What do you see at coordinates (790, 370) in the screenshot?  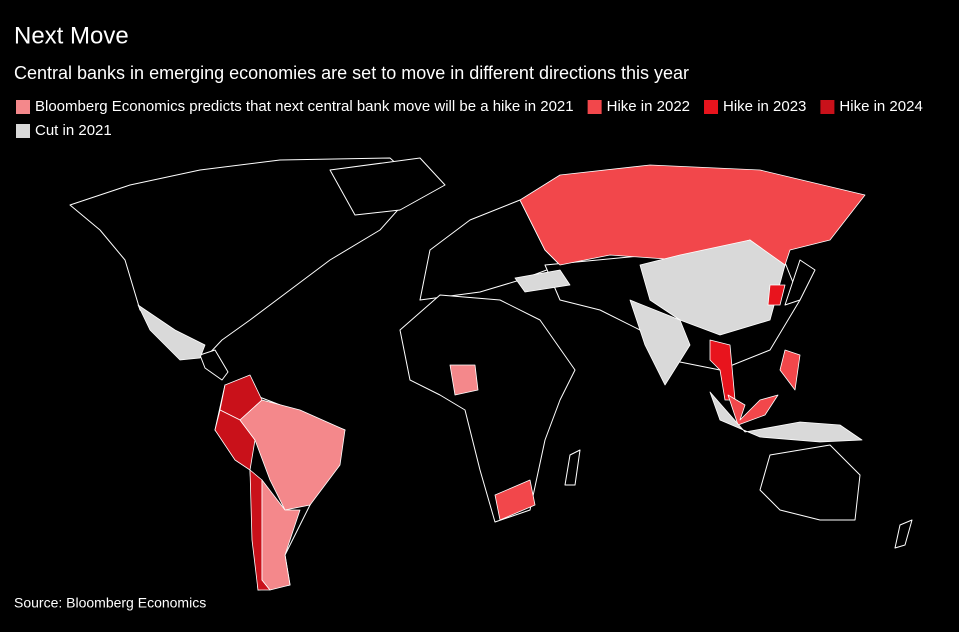 I see `philippines` at bounding box center [790, 370].